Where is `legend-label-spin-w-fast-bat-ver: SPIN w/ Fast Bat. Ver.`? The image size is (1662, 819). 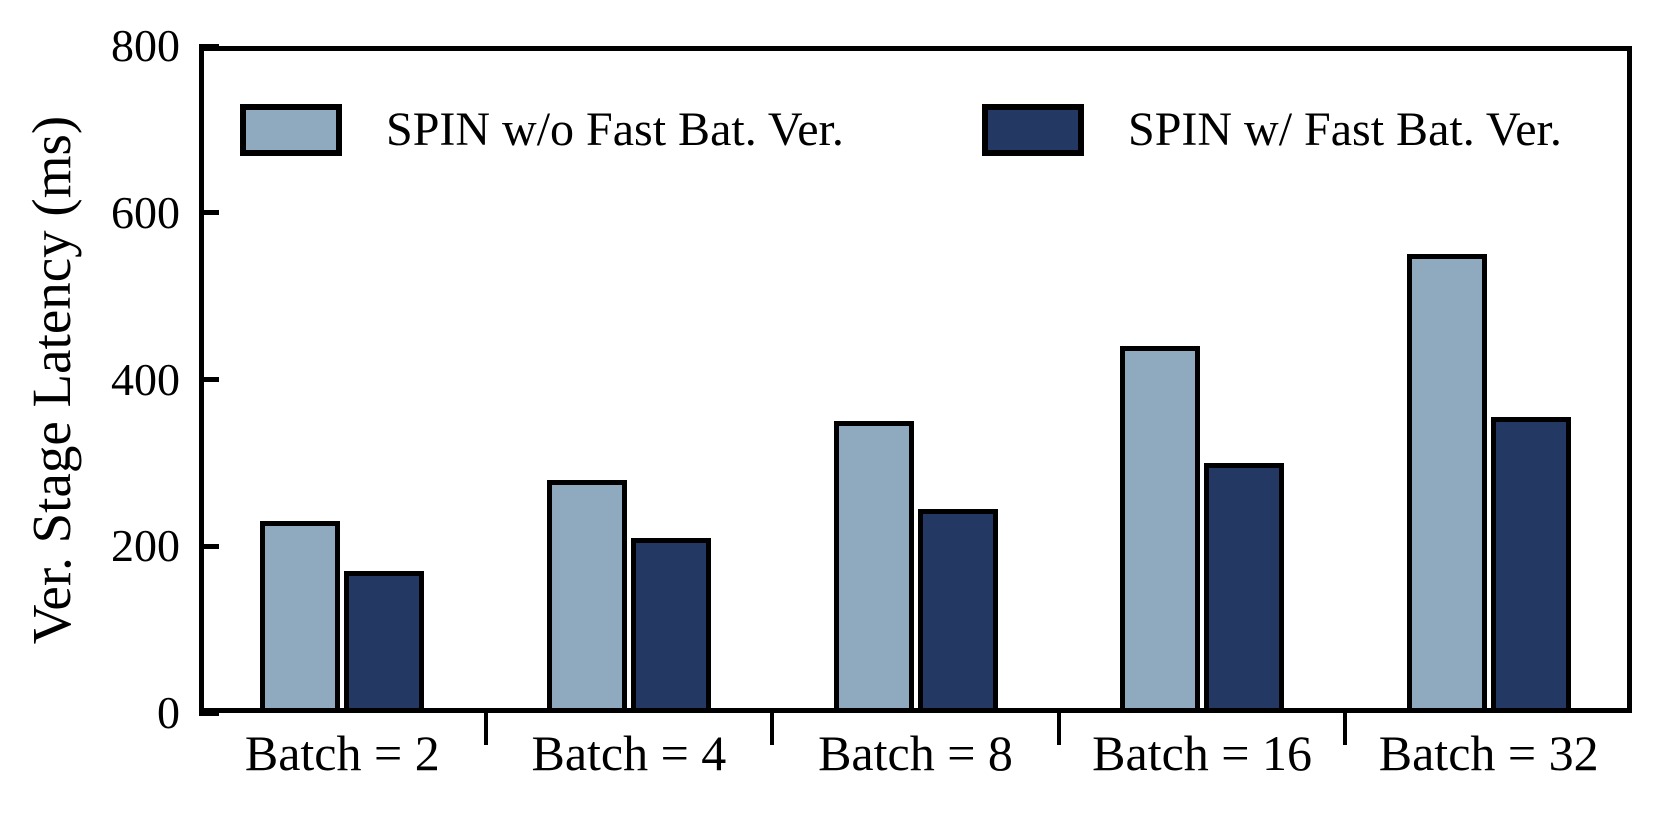 legend-label-spin-w-fast-bat-ver: SPIN w/ Fast Bat. Ver. is located at coordinates (1345, 129).